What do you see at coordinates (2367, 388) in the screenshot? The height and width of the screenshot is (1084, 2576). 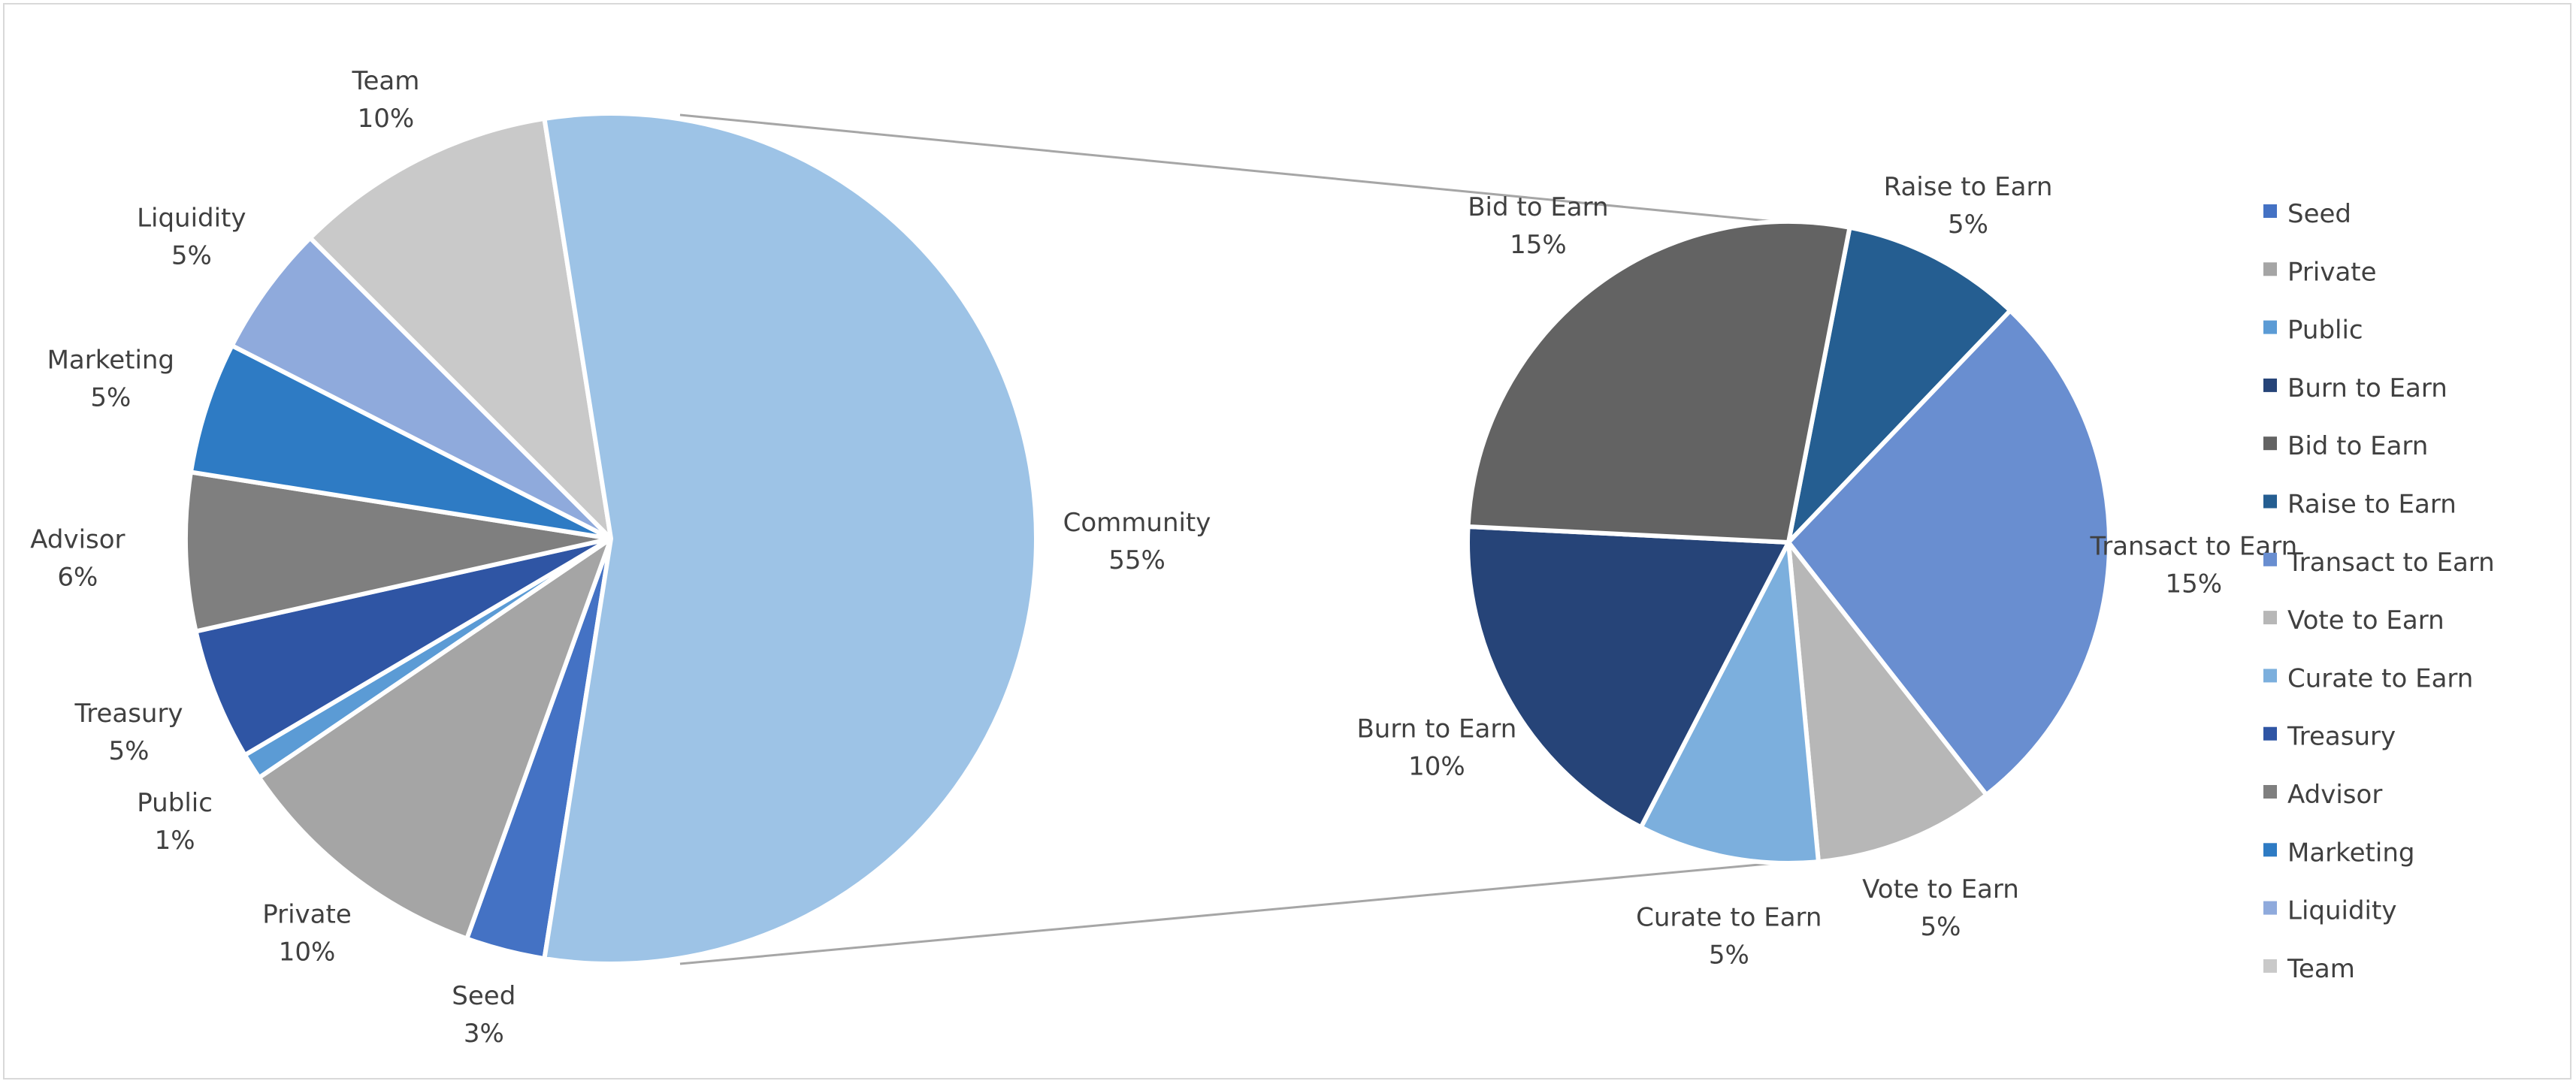 I see `legend-label: Burn to Earn` at bounding box center [2367, 388].